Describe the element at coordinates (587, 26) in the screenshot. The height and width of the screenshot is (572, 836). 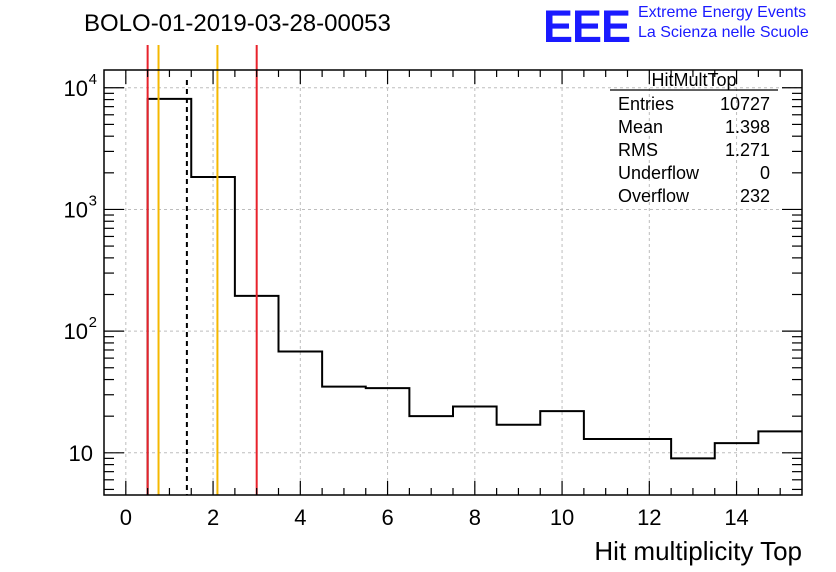
I see `eee-logo: EEE` at that location.